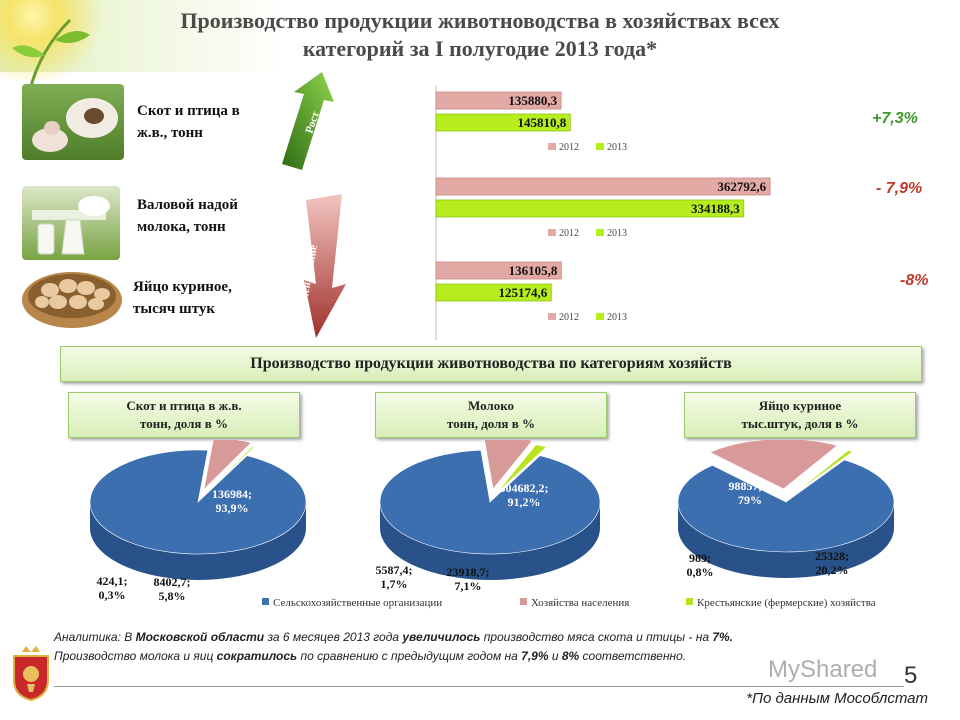  What do you see at coordinates (491, 415) in the screenshot?
I see `pie-title-milk: Молоко тонн, доля в %` at bounding box center [491, 415].